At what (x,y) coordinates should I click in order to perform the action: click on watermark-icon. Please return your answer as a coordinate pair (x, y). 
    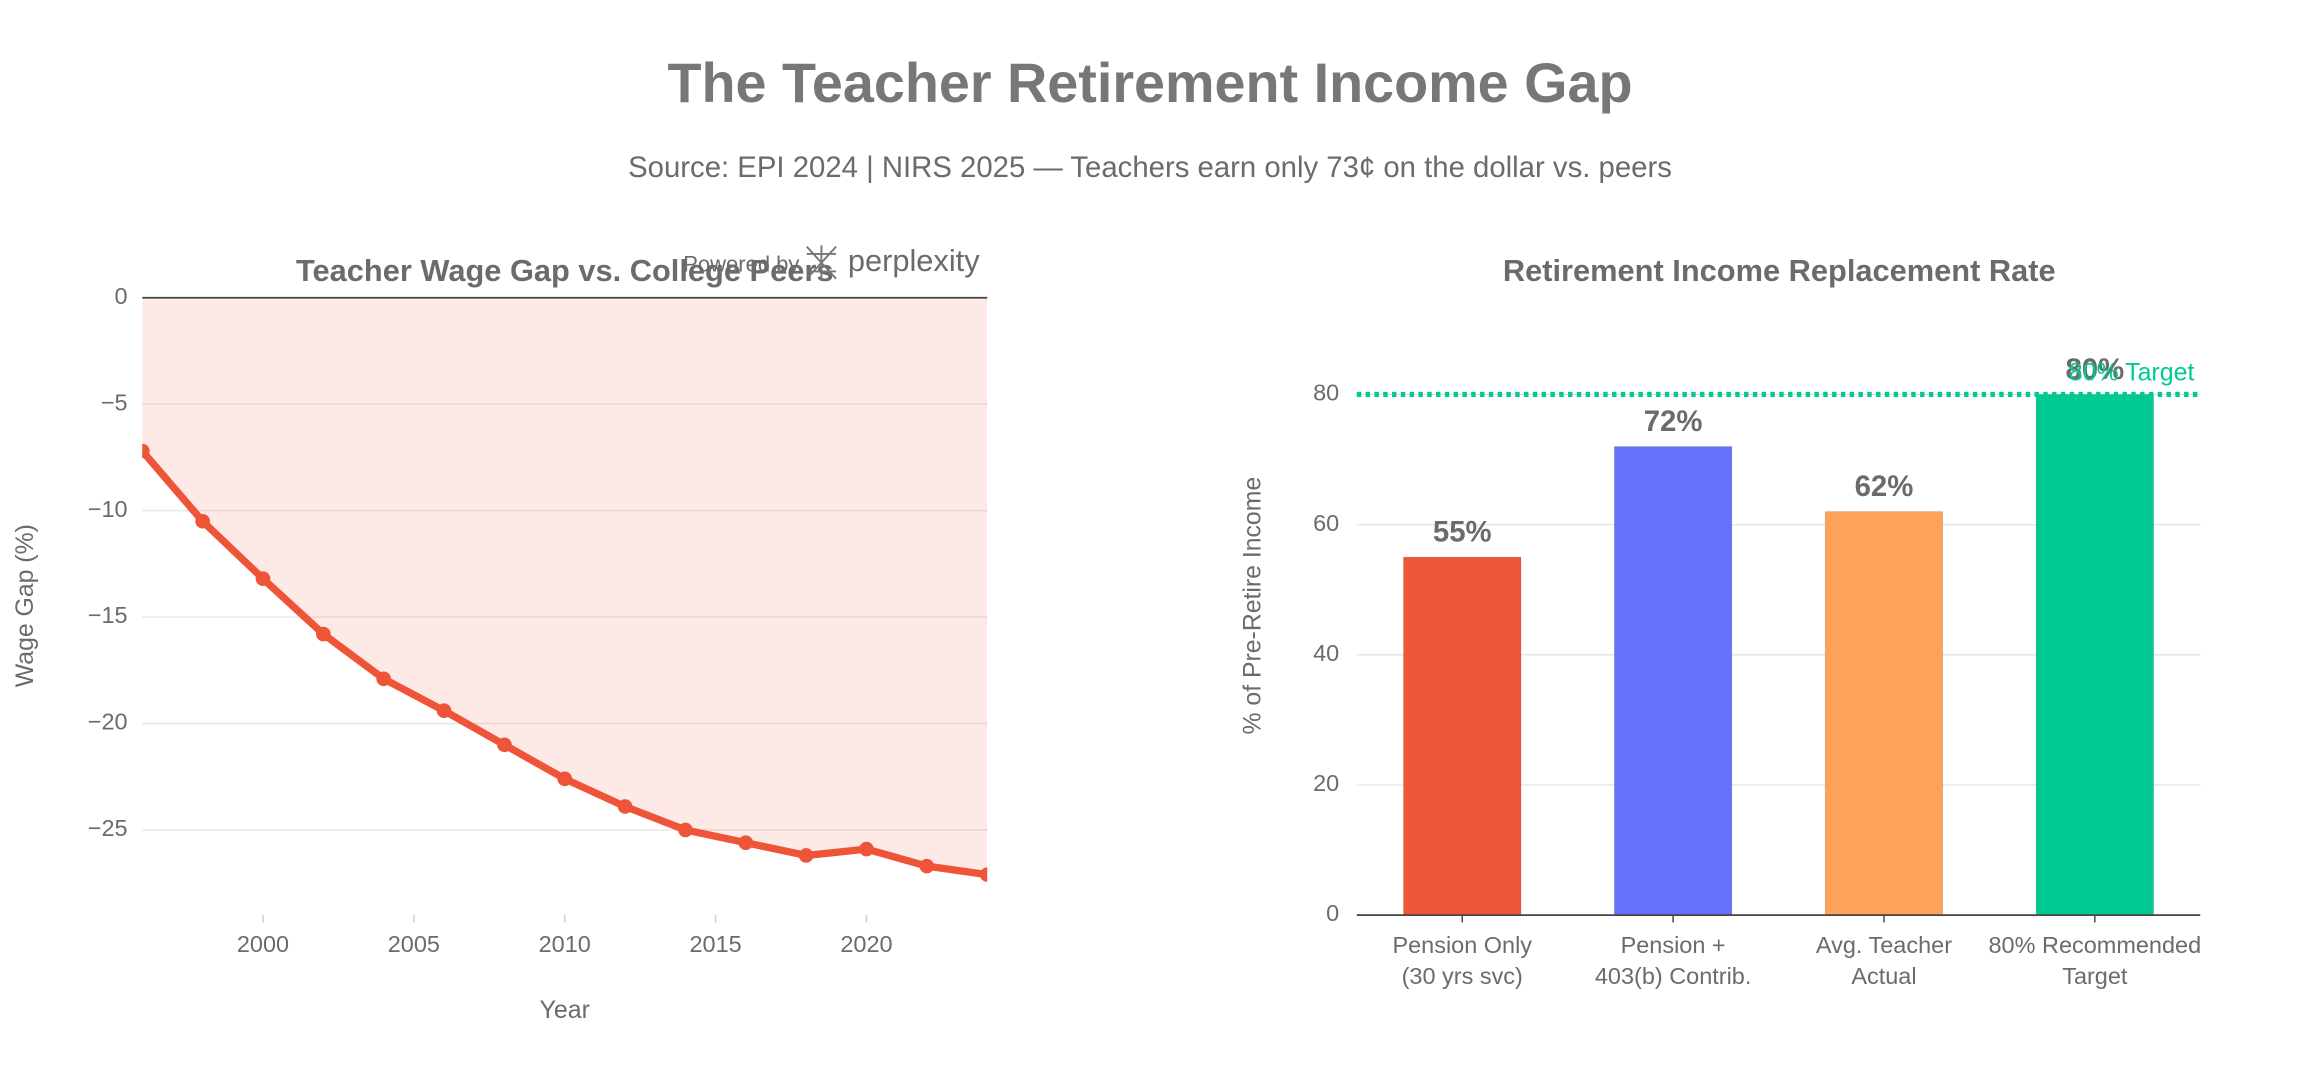
    Looking at the image, I should click on (821, 263).